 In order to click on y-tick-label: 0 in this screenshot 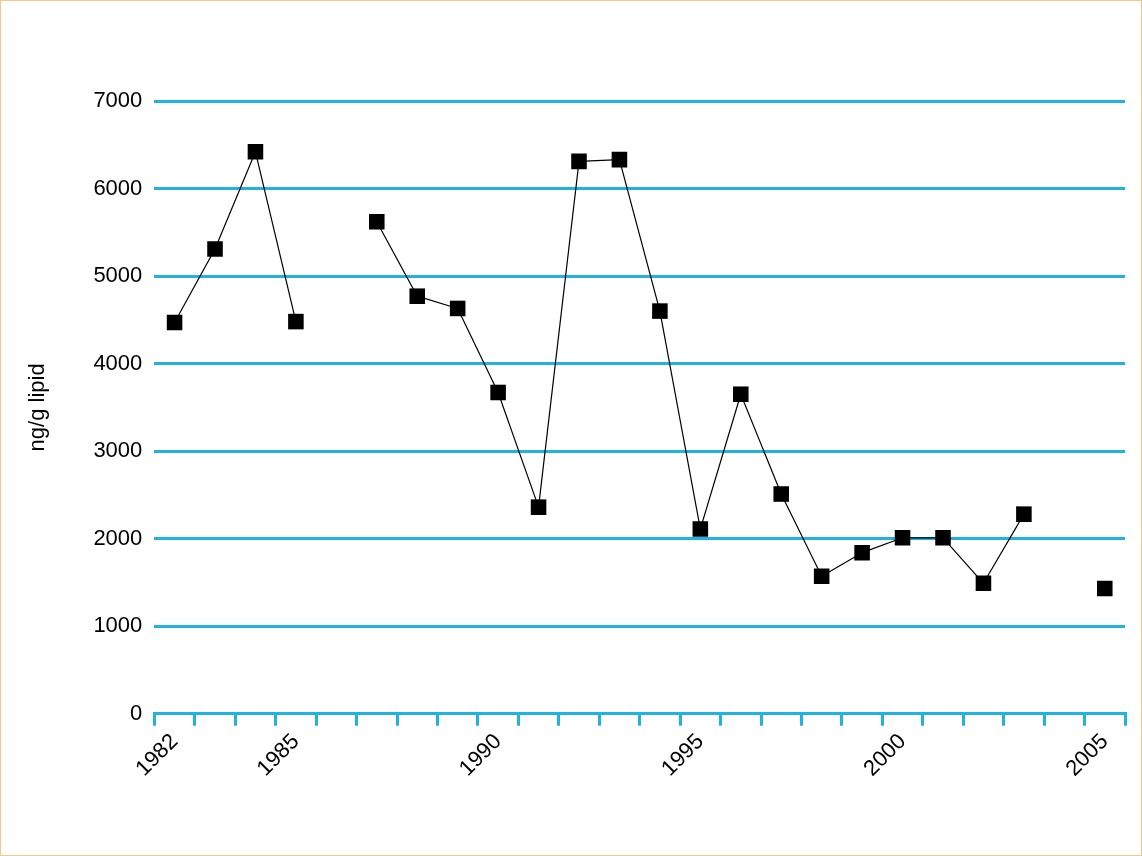, I will do `click(136, 712)`.